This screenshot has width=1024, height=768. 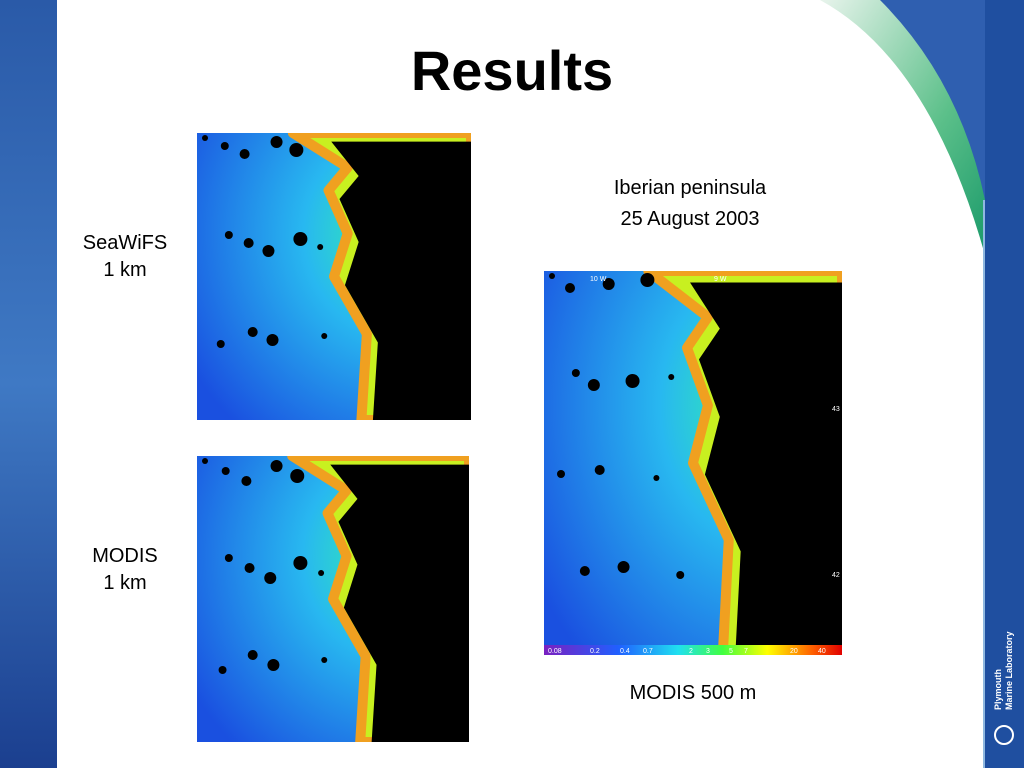 I want to click on label-line: SeaWiFS, so click(x=125, y=243).